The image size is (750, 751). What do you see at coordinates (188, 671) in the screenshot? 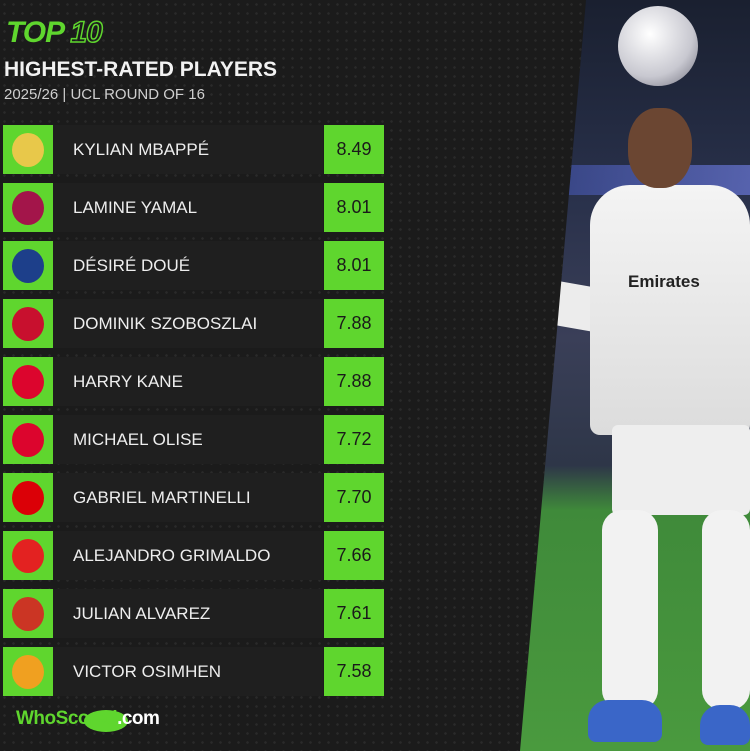
I see `player-name: VICTOR OSIMHEN` at bounding box center [188, 671].